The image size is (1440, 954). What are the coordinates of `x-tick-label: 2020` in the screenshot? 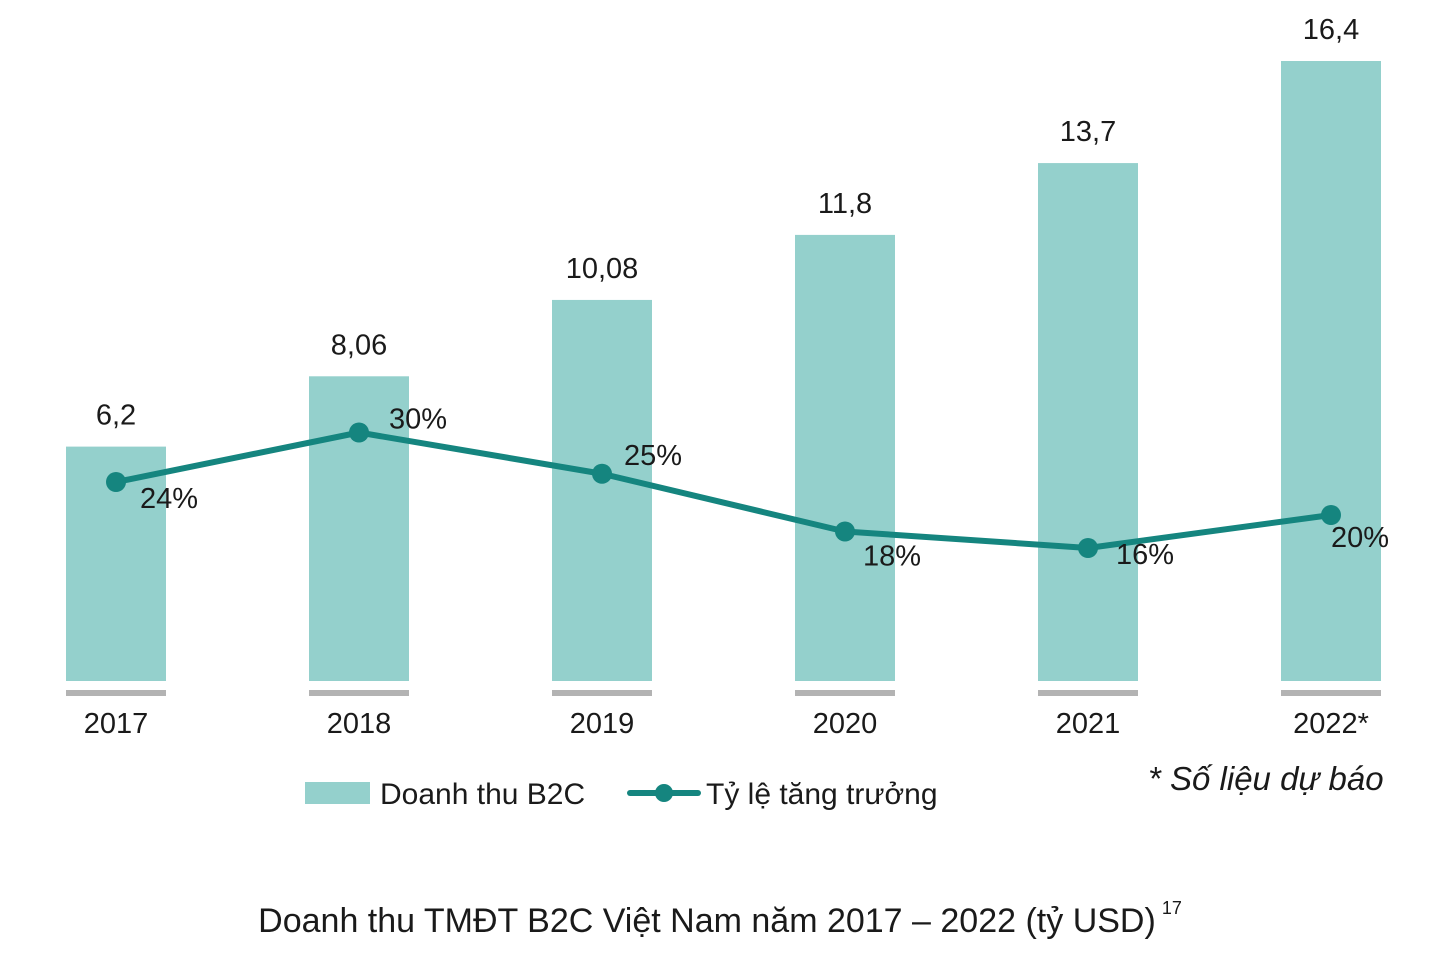 It's located at (845, 724).